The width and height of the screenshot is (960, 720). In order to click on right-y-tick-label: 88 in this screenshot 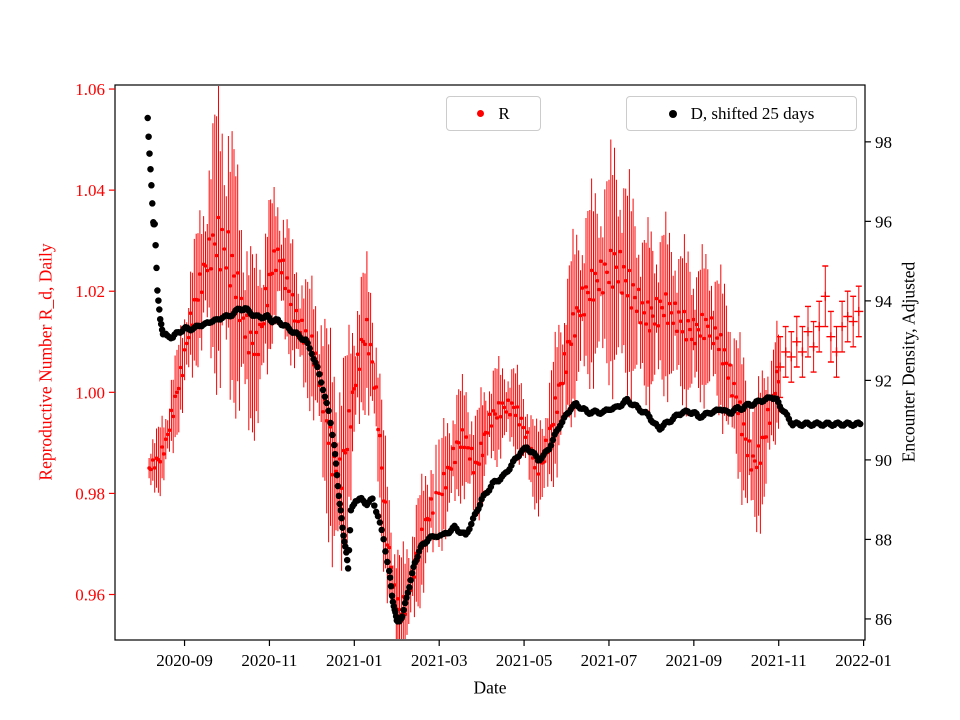, I will do `click(883, 539)`.